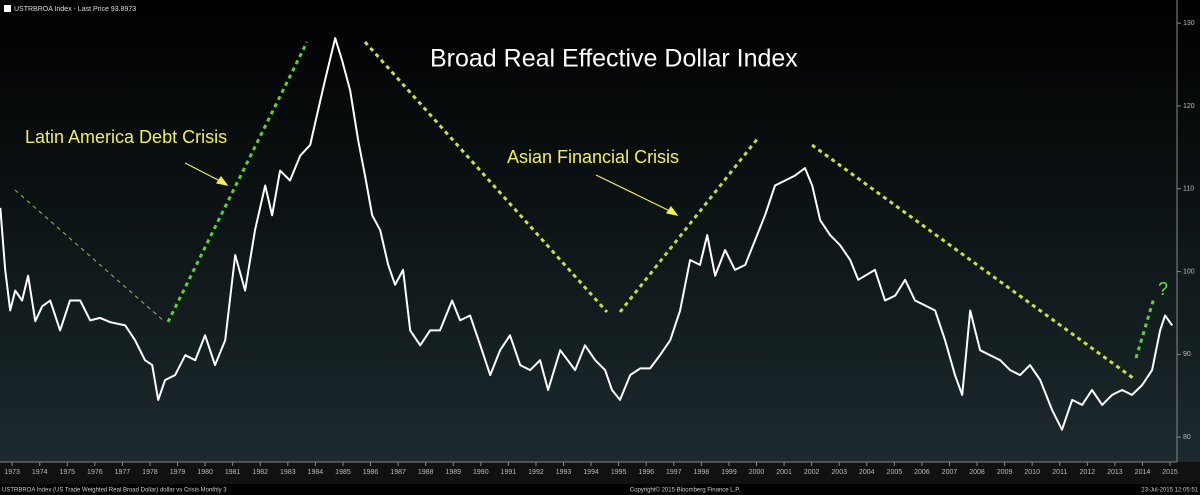 This screenshot has height=495, width=1200. I want to click on x-tick-label: 2009, so click(1005, 472).